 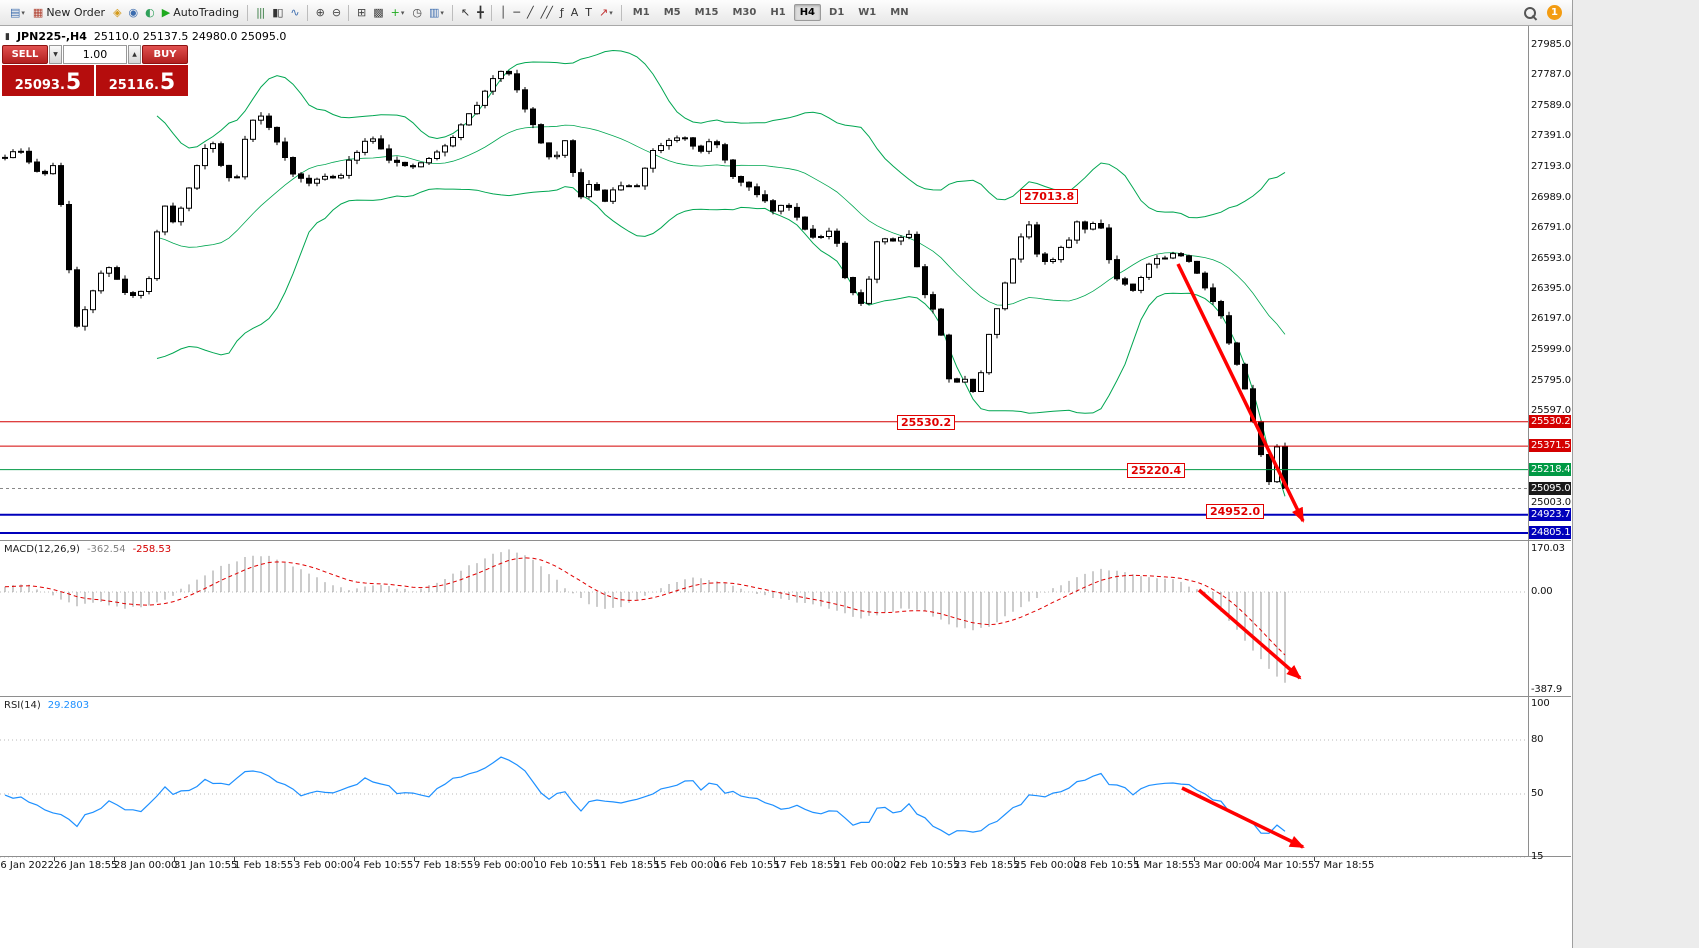 What do you see at coordinates (546, 13) in the screenshot?
I see `channel-icon: ╱╱` at bounding box center [546, 13].